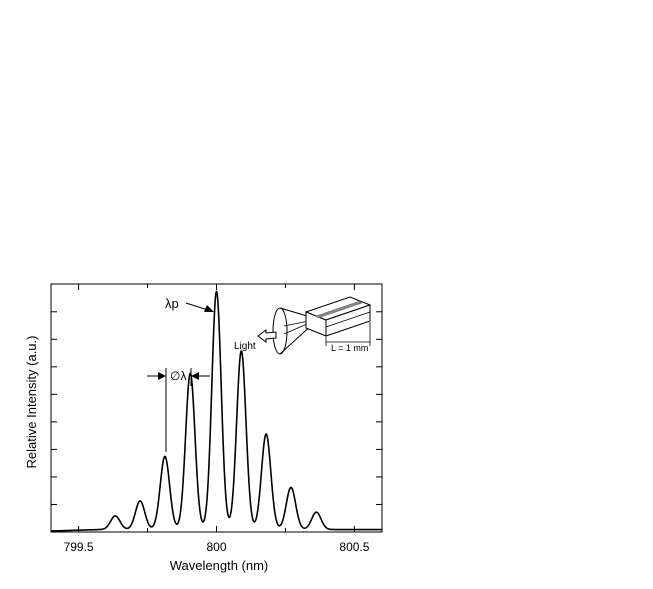 The height and width of the screenshot is (589, 653). Describe the element at coordinates (267, 336) in the screenshot. I see `light-arrow-icon` at that location.